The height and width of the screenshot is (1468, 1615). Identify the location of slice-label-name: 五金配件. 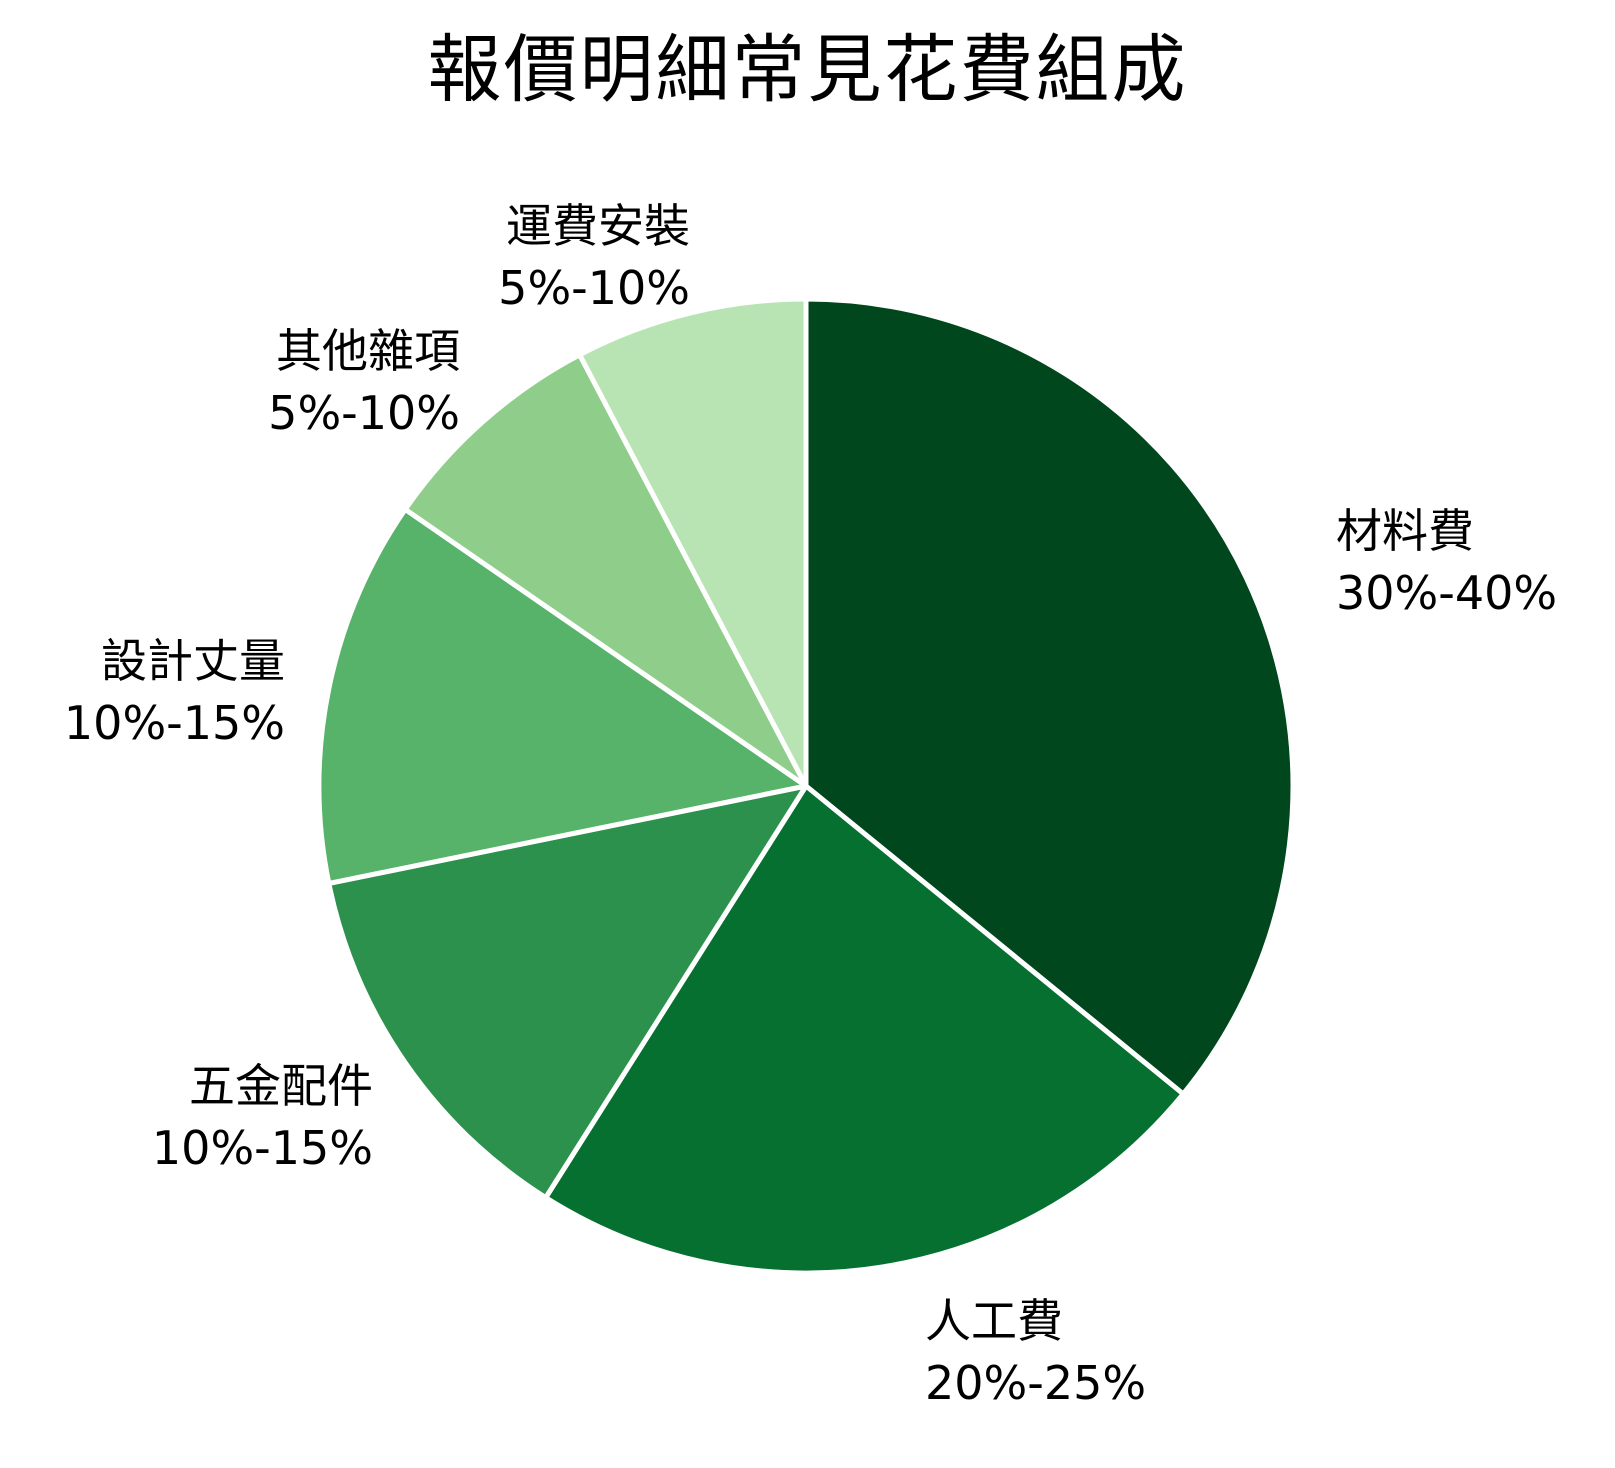
(281, 1086).